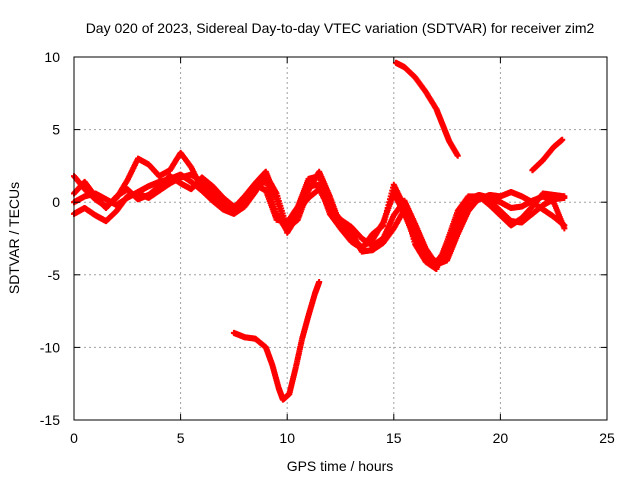 The width and height of the screenshot is (640, 480). I want to click on y-tick-label: 10, so click(52, 57).